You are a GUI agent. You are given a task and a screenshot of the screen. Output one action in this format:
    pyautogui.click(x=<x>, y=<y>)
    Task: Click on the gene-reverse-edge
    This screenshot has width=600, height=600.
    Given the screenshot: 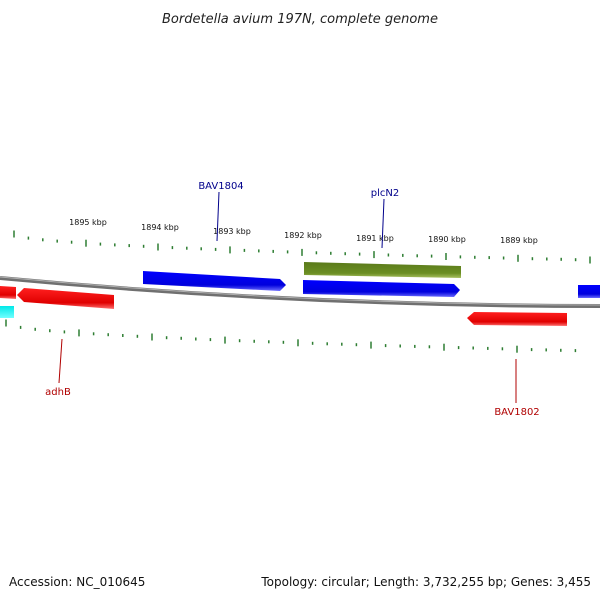 What is the action you would take?
    pyautogui.click(x=8, y=292)
    